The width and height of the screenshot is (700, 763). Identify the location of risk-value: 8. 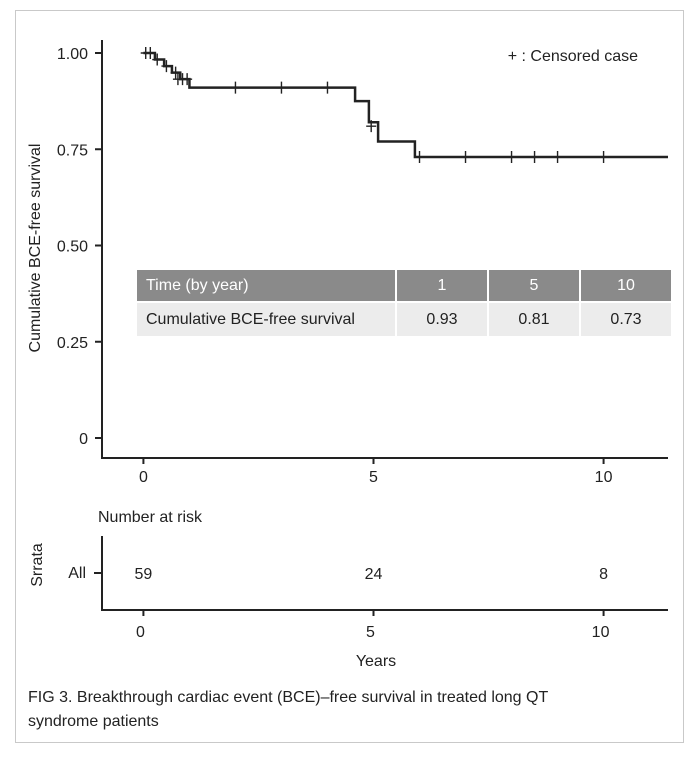
(603, 574).